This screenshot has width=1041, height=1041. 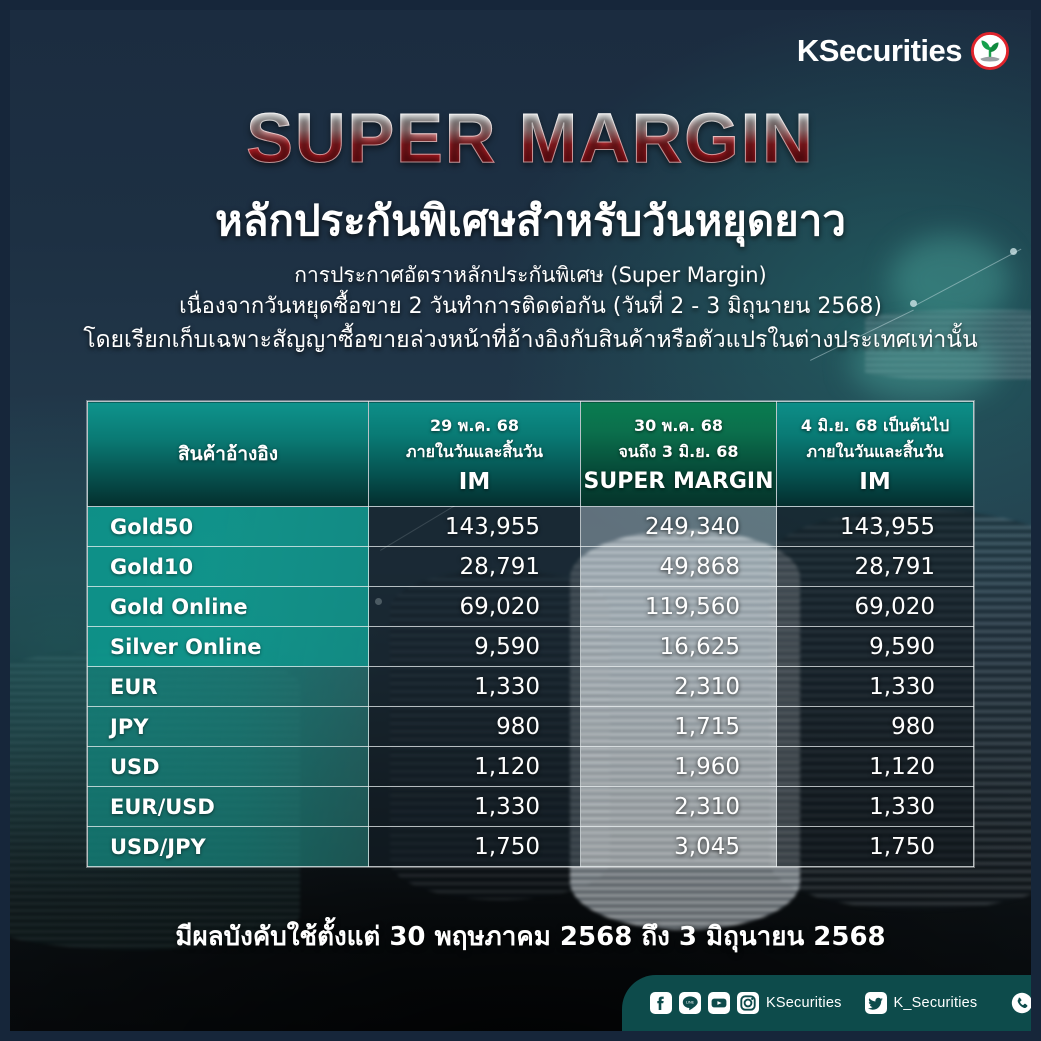 I want to click on cell-underlying: Gold Online, so click(x=228, y=606).